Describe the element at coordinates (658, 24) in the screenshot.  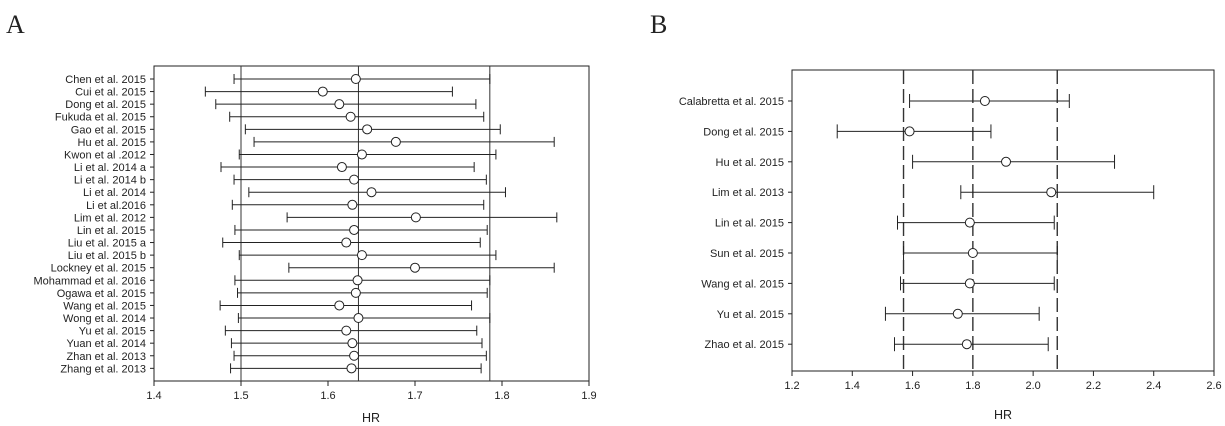
I see `panel-b-label: B` at that location.